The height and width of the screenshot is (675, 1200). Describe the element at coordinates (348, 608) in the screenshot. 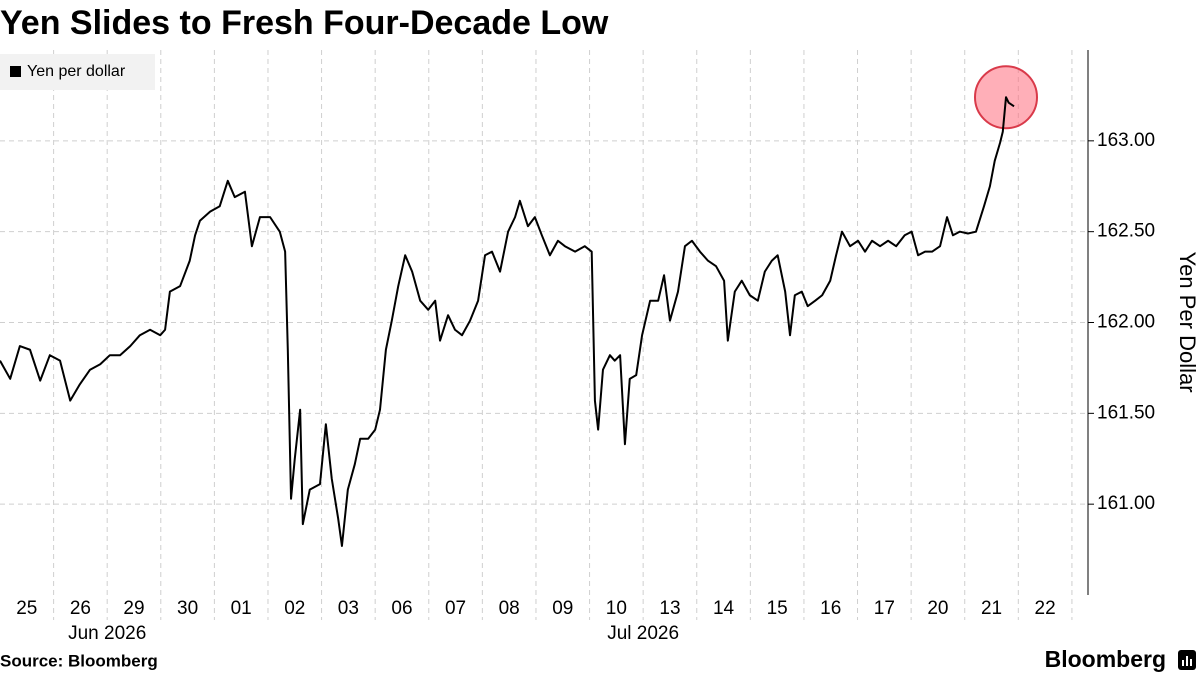

I see `x-tick-label: 03` at that location.